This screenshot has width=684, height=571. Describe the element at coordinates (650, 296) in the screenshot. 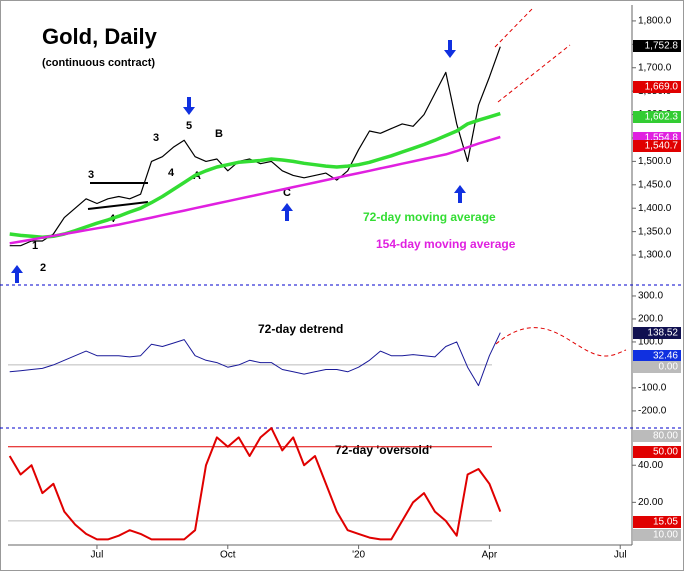

I see `y-tick-label: 300.0` at that location.